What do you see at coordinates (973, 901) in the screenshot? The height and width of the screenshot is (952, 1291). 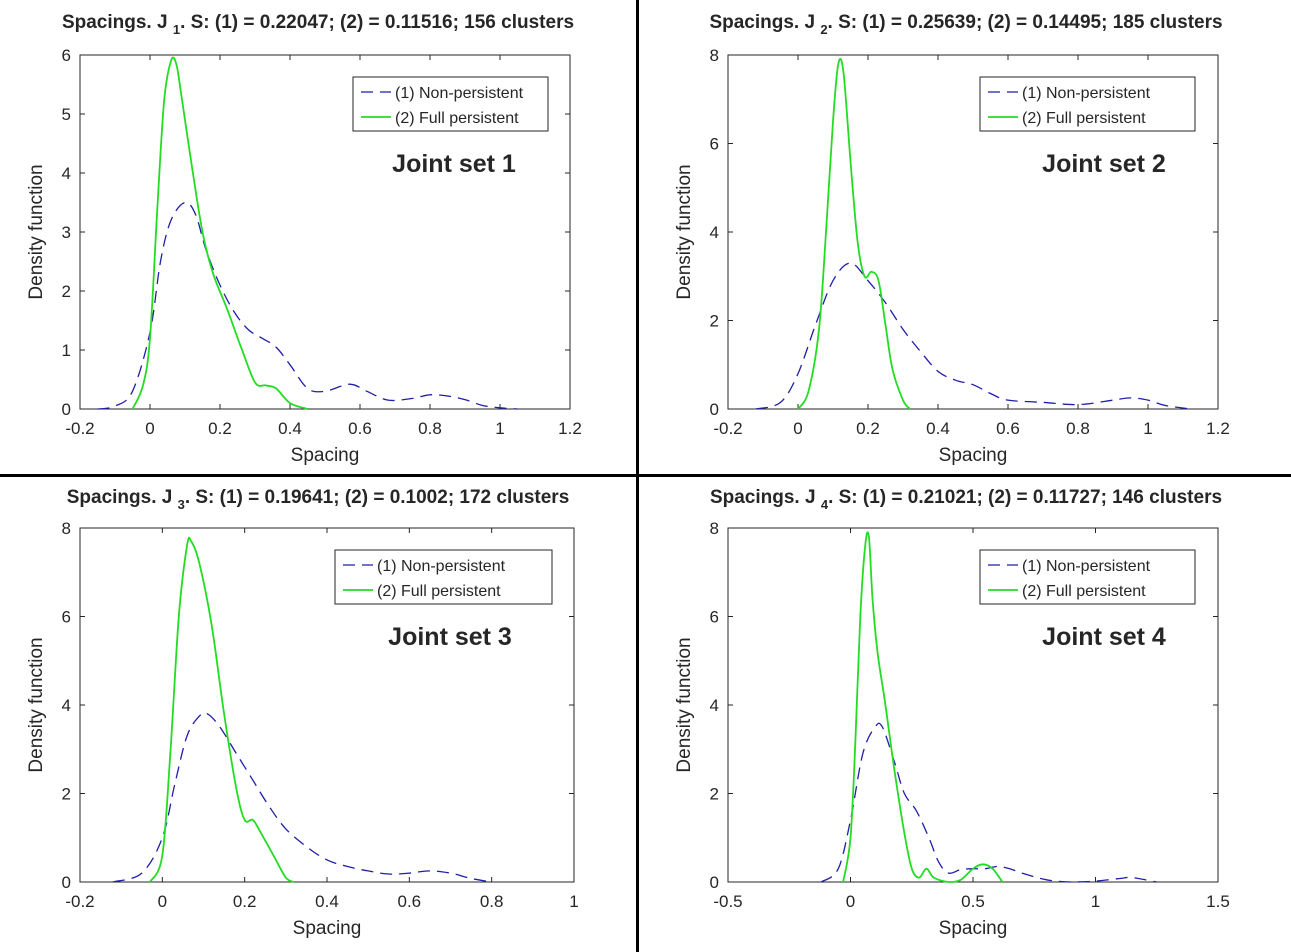 I see `x-tick-label: 0.5` at bounding box center [973, 901].